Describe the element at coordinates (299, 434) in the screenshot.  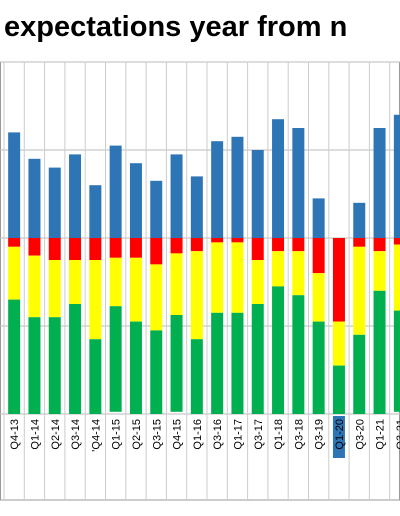
I see `x-tick-label: Q3-18` at that location.